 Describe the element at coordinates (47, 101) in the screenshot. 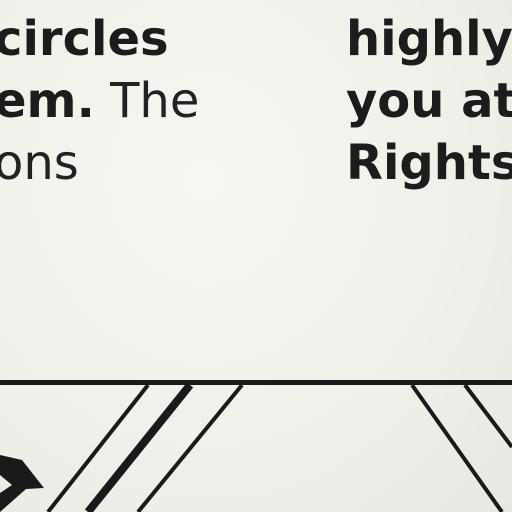

I see `left-line-2-bold: em.` at that location.